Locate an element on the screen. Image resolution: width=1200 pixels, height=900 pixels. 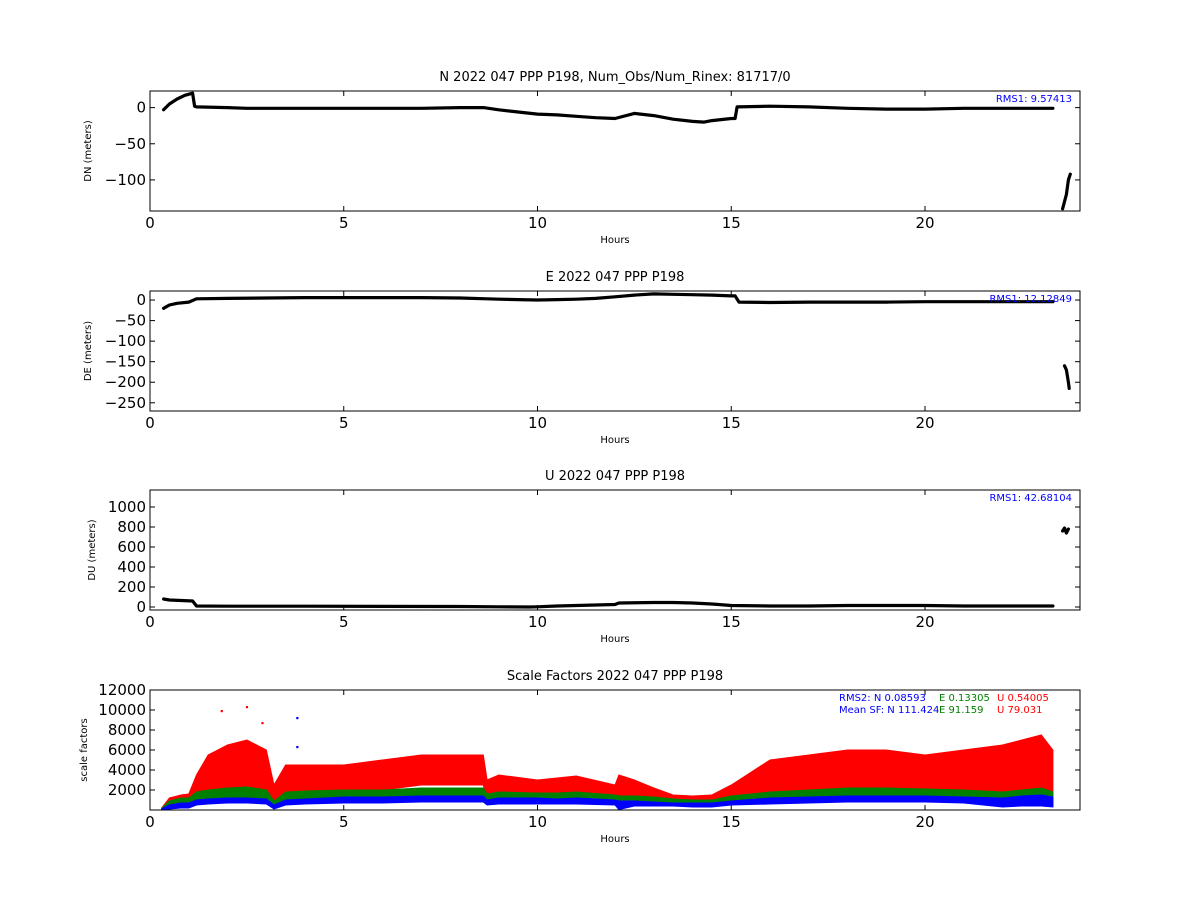
y-tick-label: 4000 is located at coordinates (127, 770).